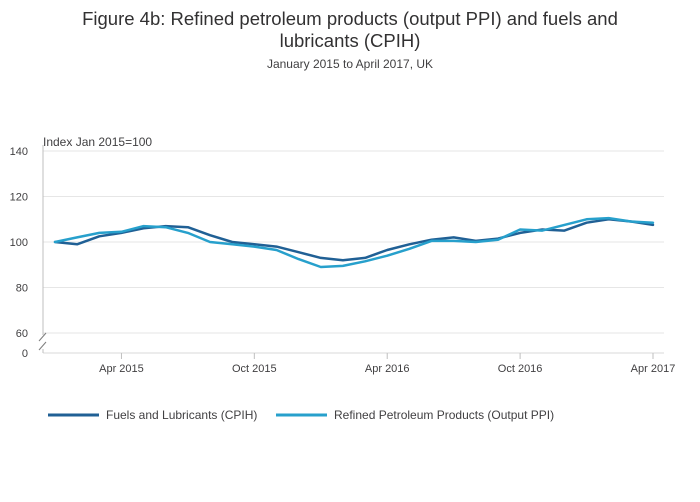 This screenshot has height=502, width=700. I want to click on legend-label-2: Refined Petroleum Products (Output PPI), so click(444, 415).